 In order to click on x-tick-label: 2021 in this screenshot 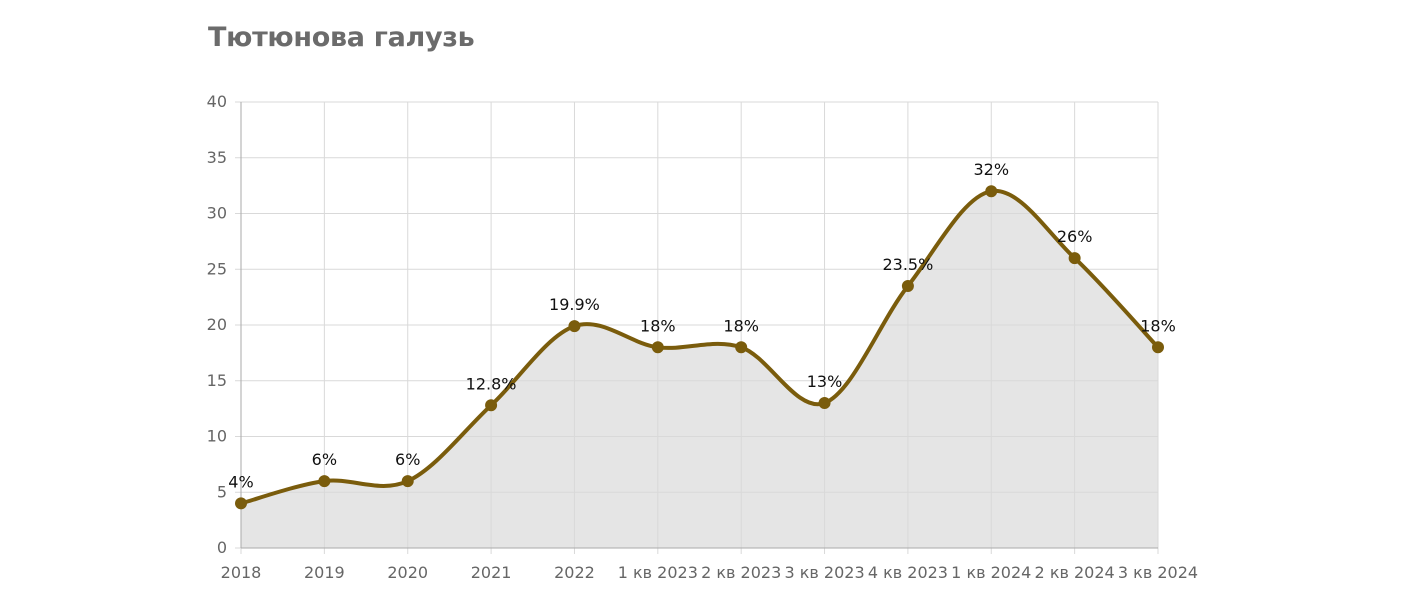, I will do `click(491, 572)`.